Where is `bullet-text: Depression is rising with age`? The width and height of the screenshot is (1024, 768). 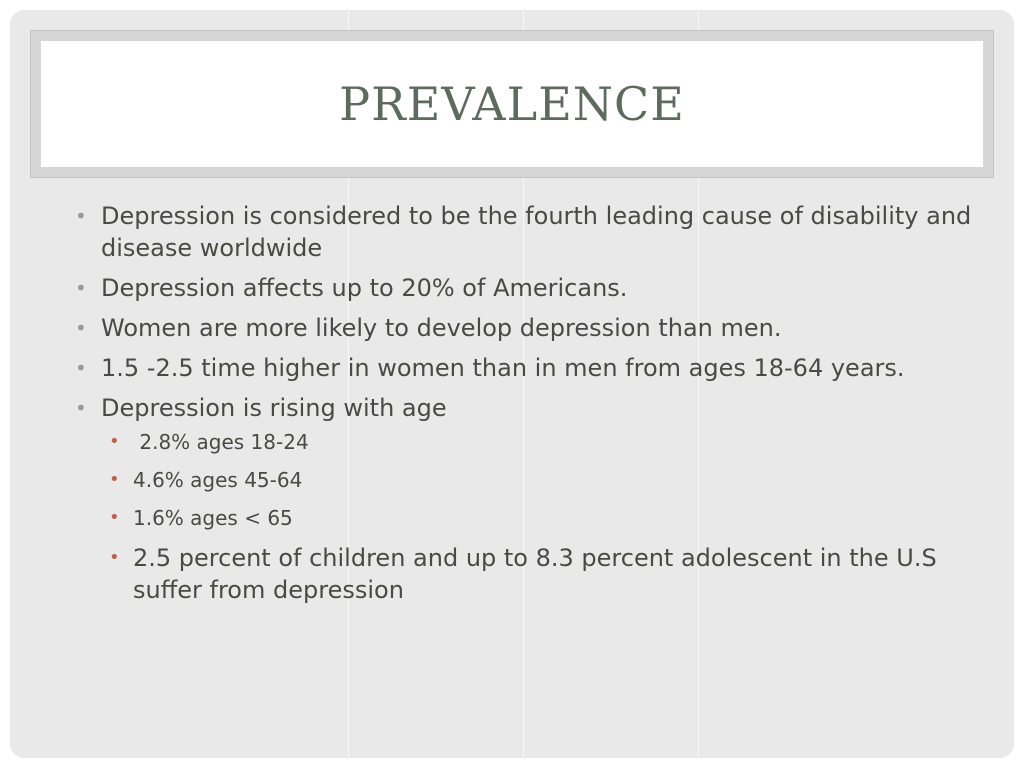
bullet-text: Depression is rising with age is located at coordinates (274, 408).